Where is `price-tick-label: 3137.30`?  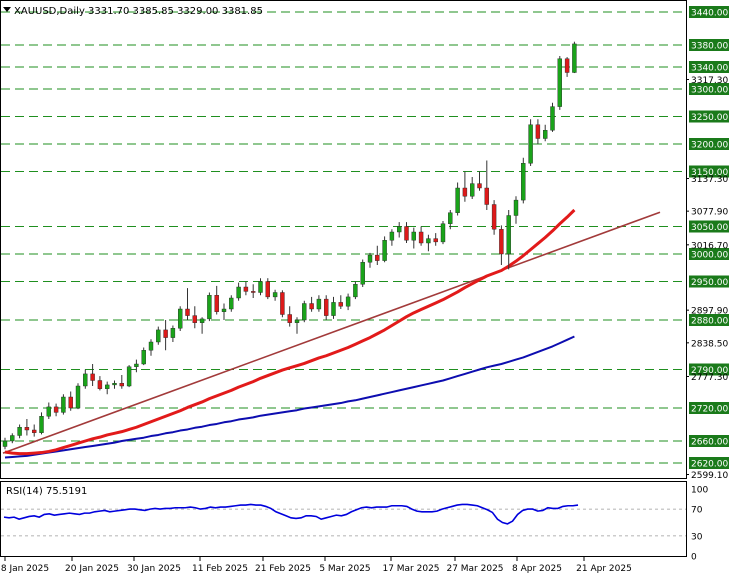 price-tick-label: 3137.30 is located at coordinates (709, 180).